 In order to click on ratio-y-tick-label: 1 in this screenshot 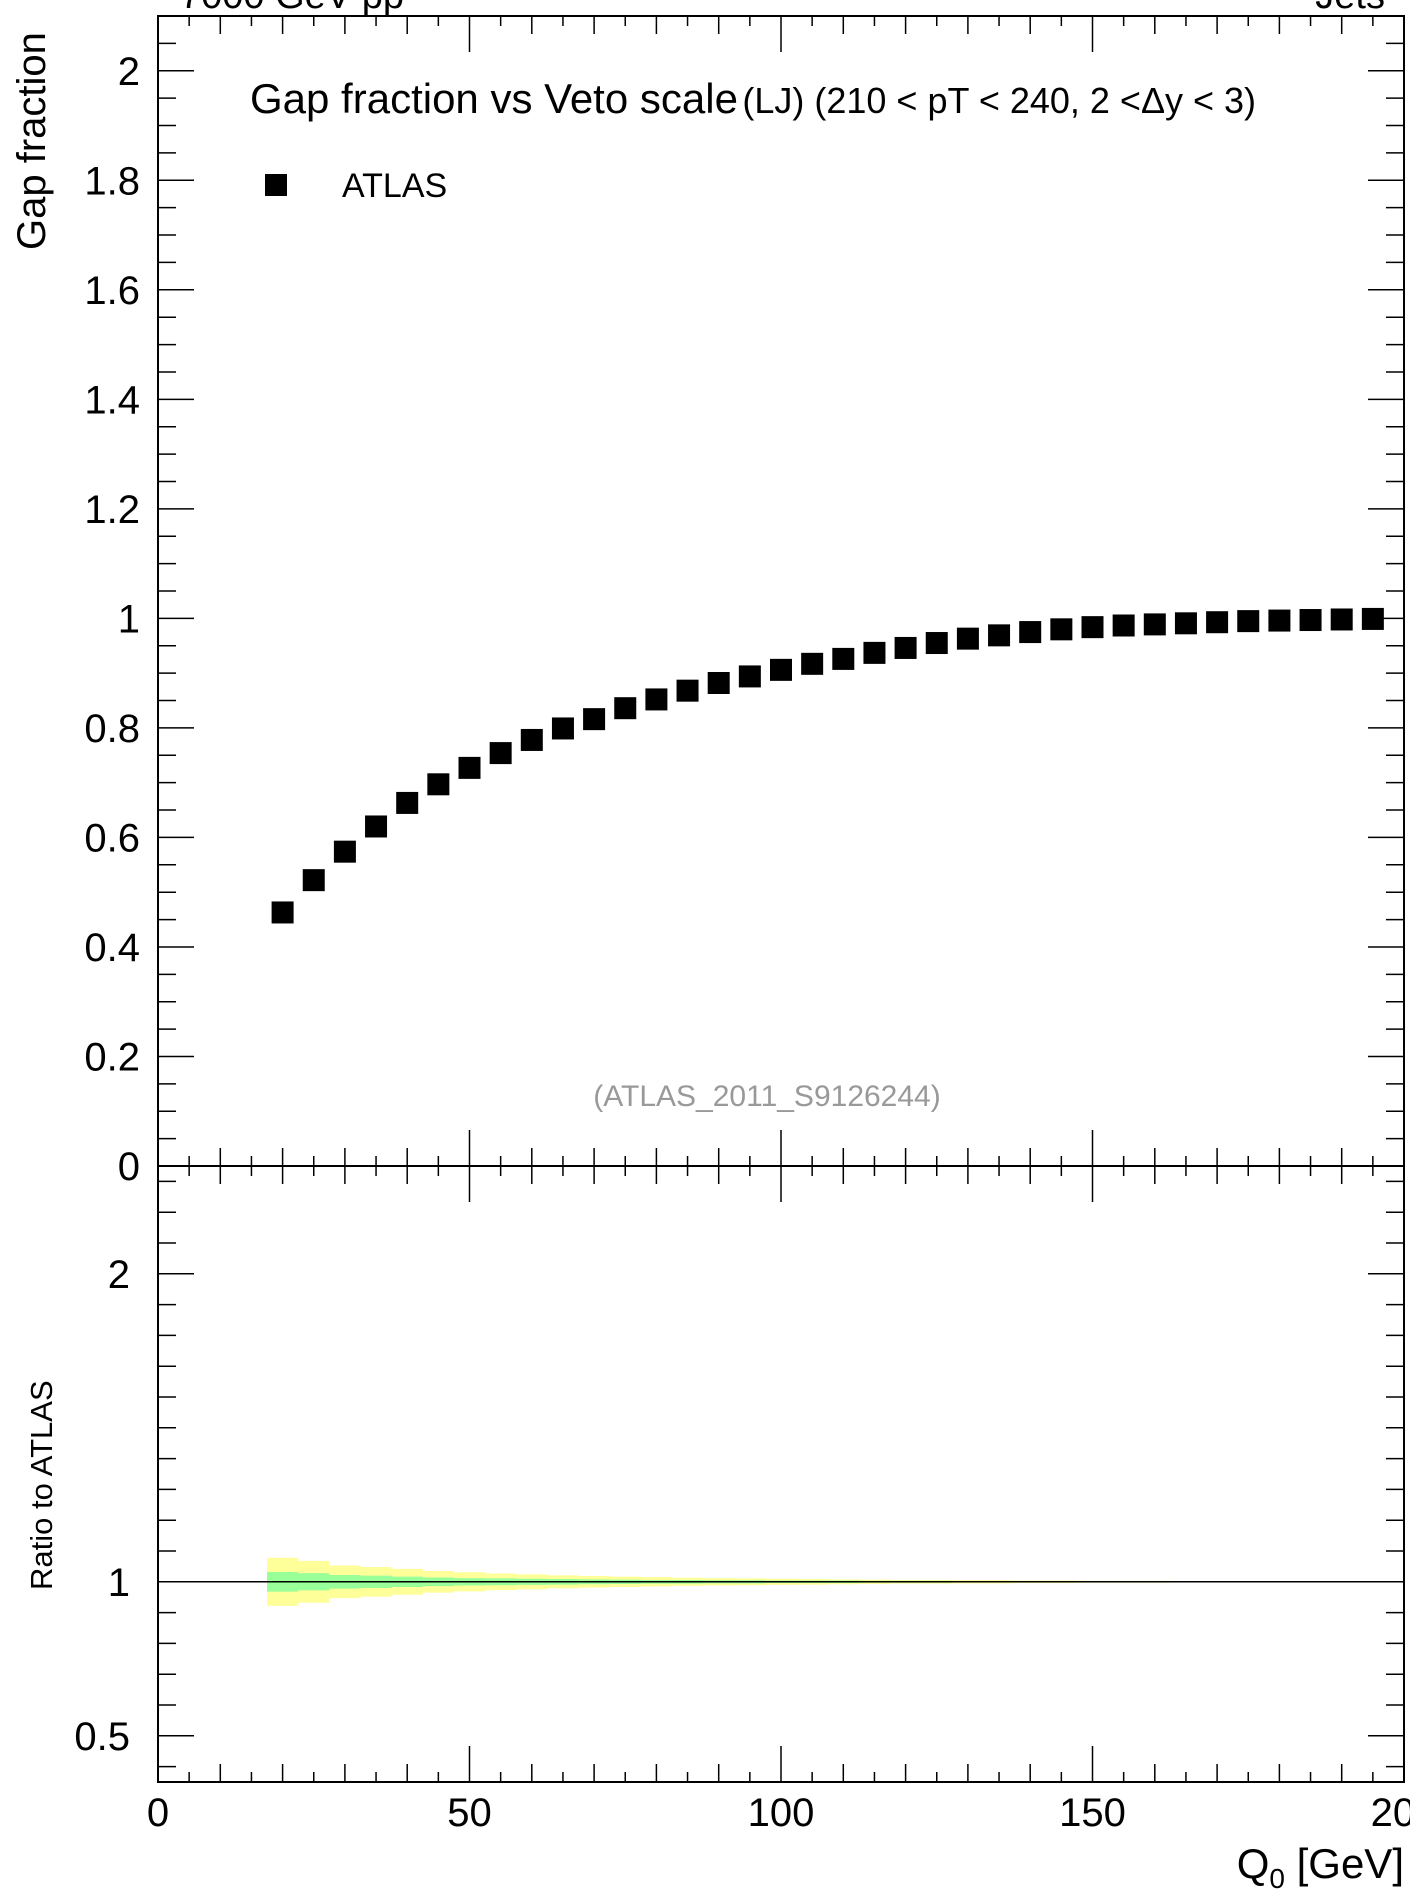, I will do `click(119, 1583)`.